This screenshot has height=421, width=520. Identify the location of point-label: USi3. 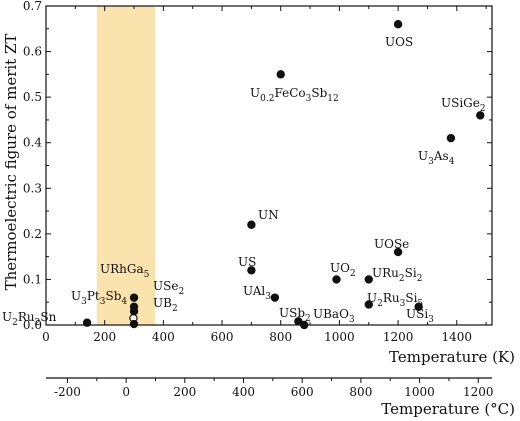
(420, 316).